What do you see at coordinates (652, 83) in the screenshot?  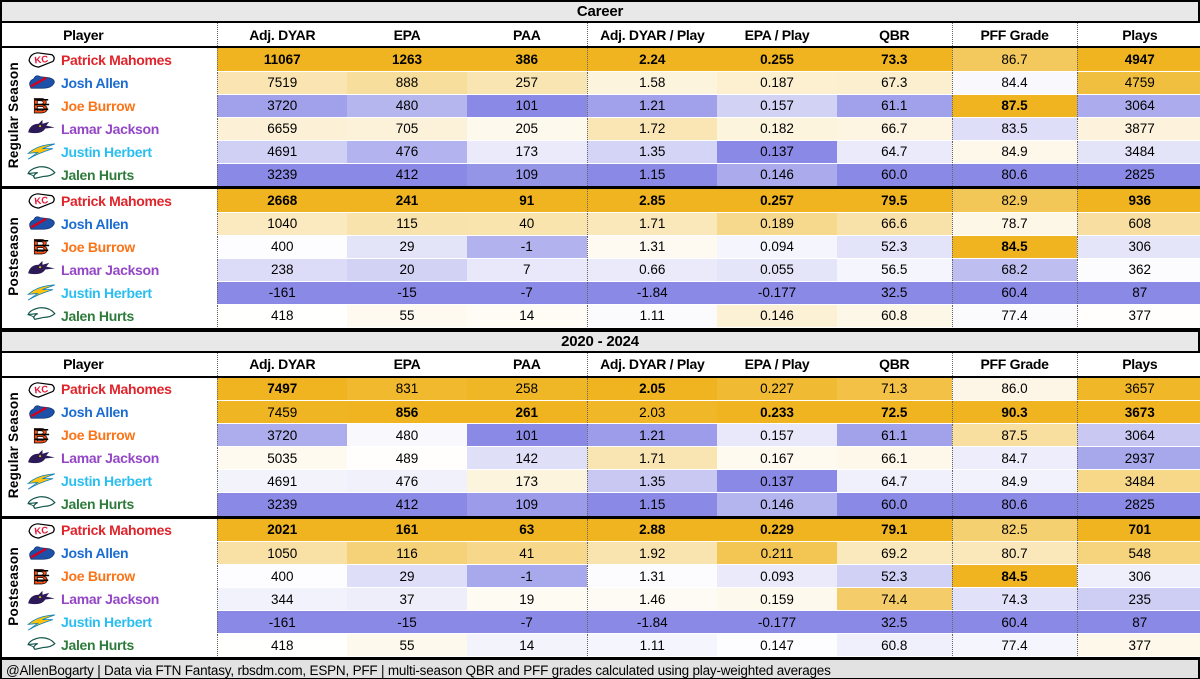 I see `stat-cell: 1.58` at bounding box center [652, 83].